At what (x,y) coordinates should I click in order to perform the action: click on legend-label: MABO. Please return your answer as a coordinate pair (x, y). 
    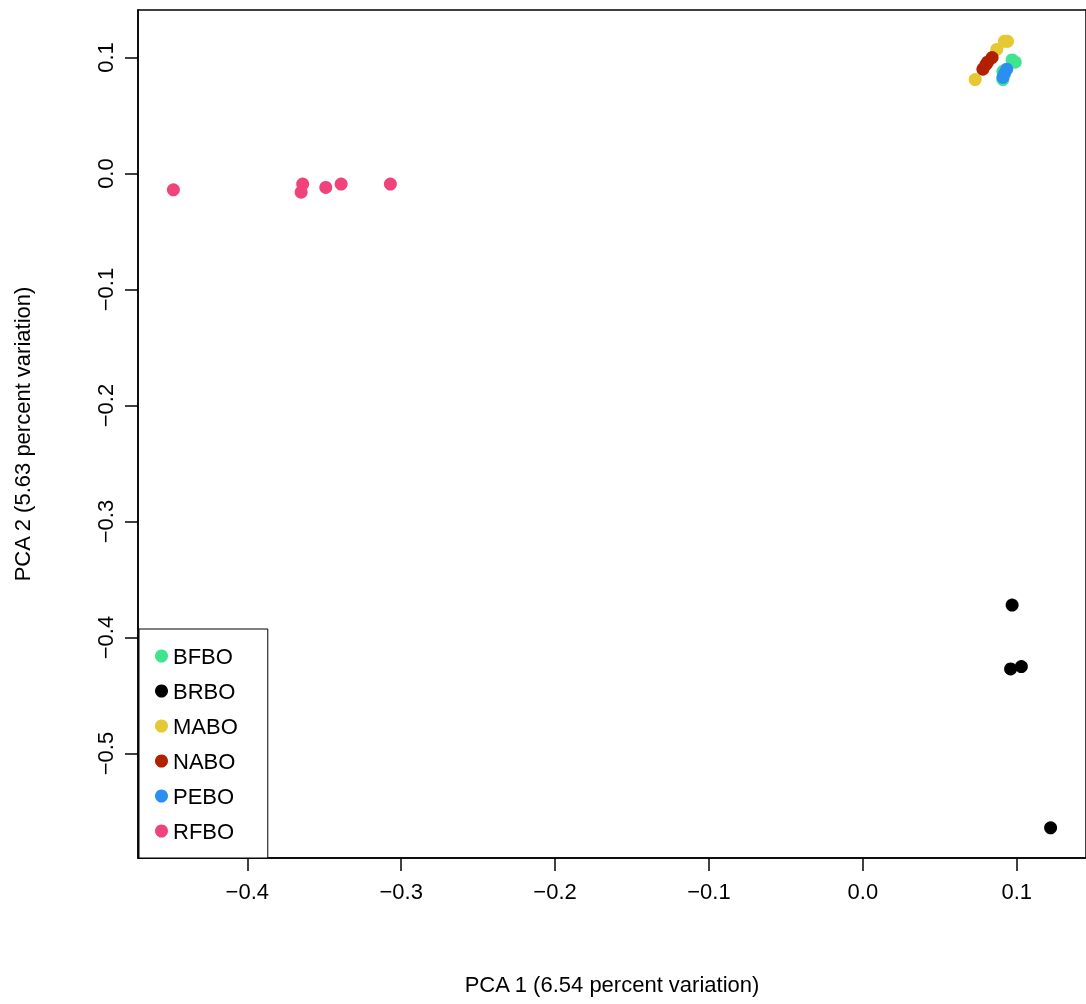
    Looking at the image, I should click on (205, 726).